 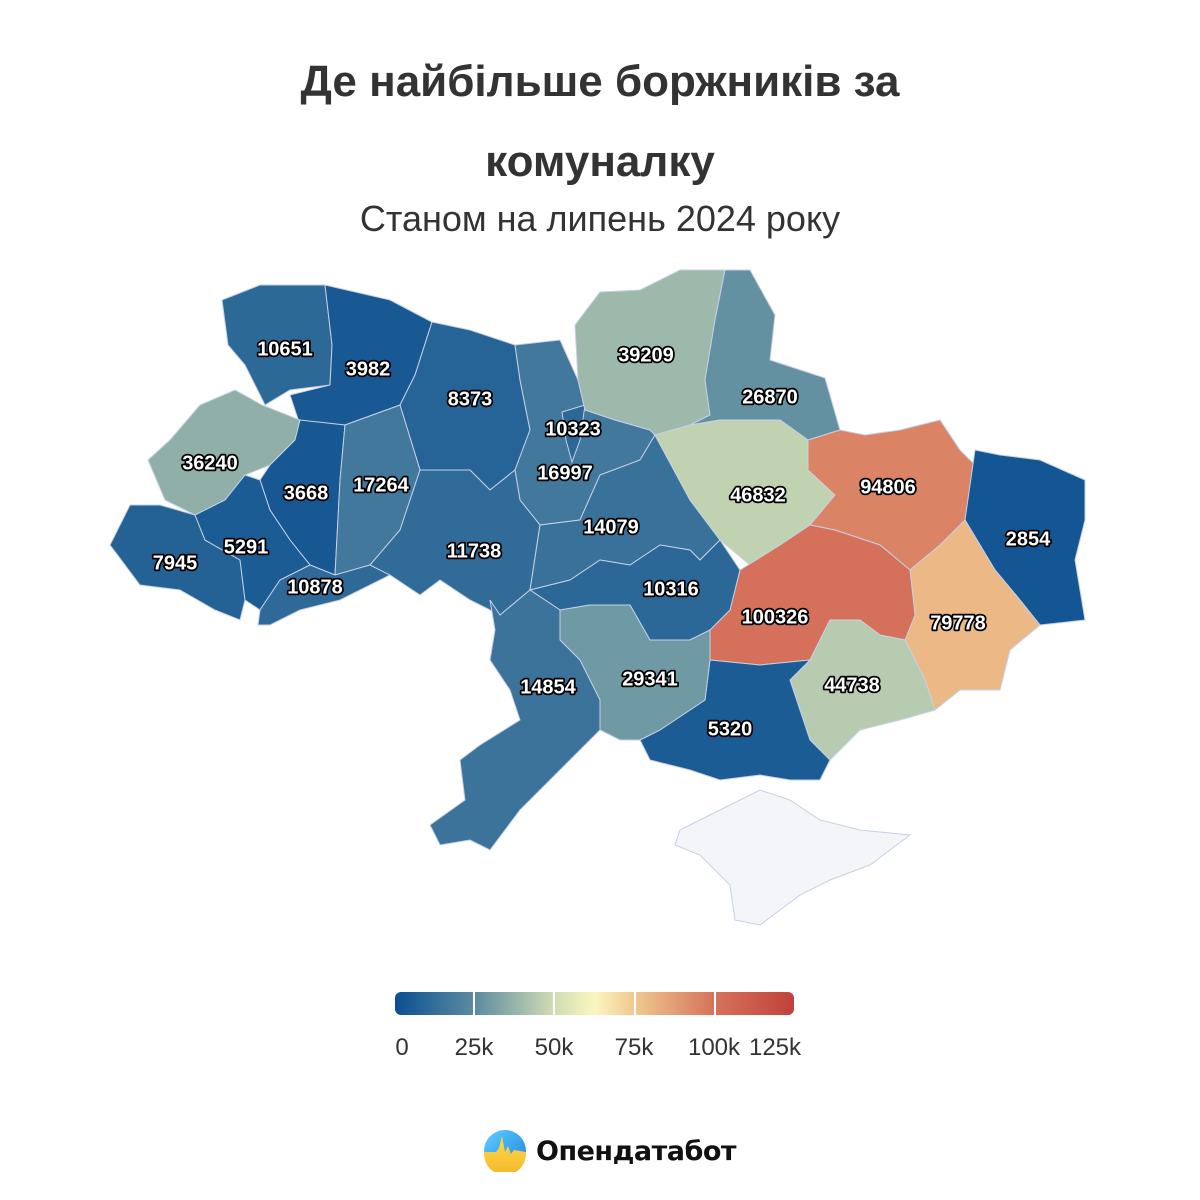 I want to click on brand-logo: Опендатабот, so click(x=610, y=1151).